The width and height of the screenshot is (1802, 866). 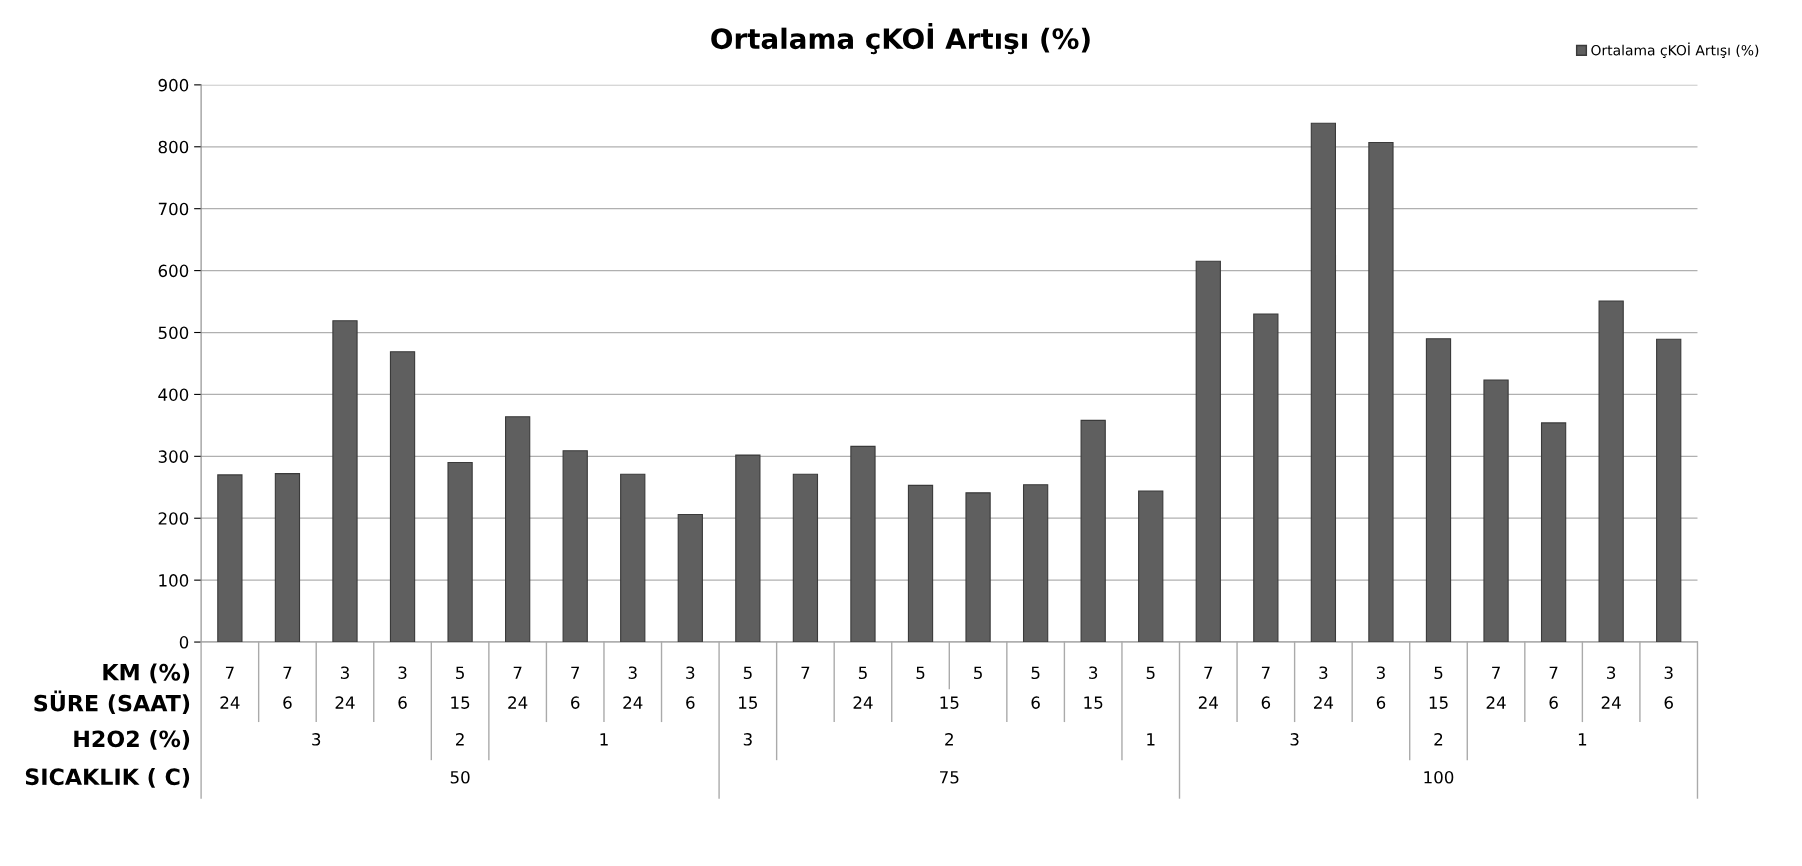 I want to click on y-tick-label: 0, so click(x=184, y=642).